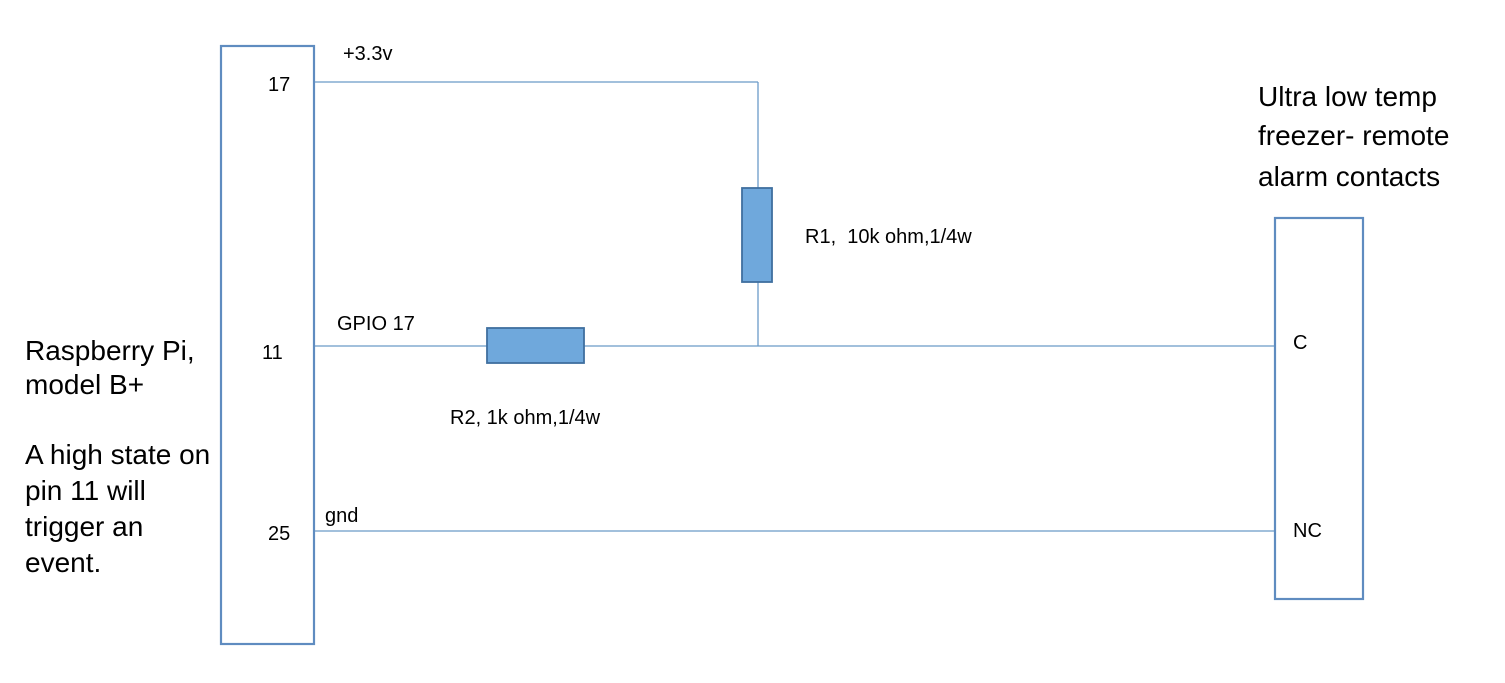  I want to click on r2-label: R2, 1k ohm,1/4w, so click(525, 418).